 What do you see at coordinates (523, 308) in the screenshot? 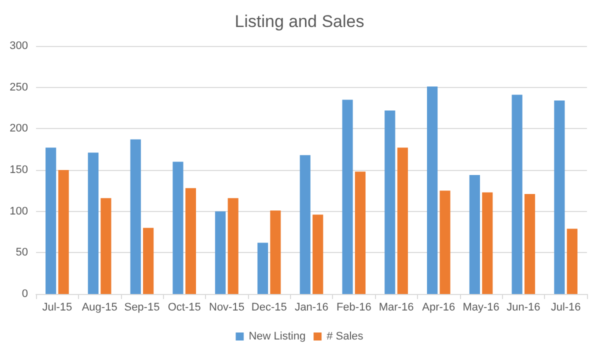
I see `x-tick-label: Jun-16` at bounding box center [523, 308].